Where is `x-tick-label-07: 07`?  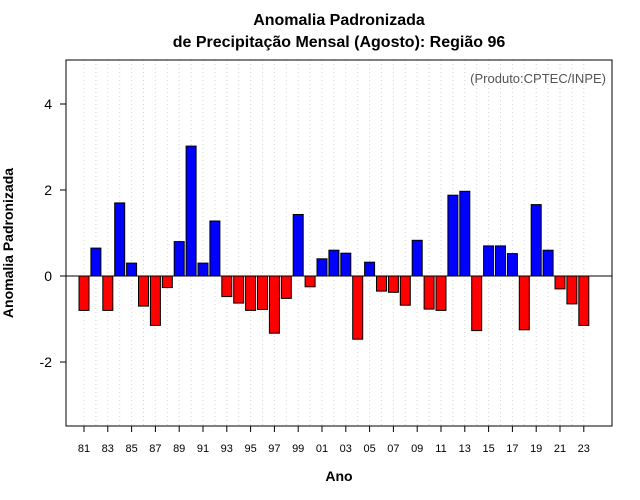 x-tick-label-07: 07 is located at coordinates (393, 449).